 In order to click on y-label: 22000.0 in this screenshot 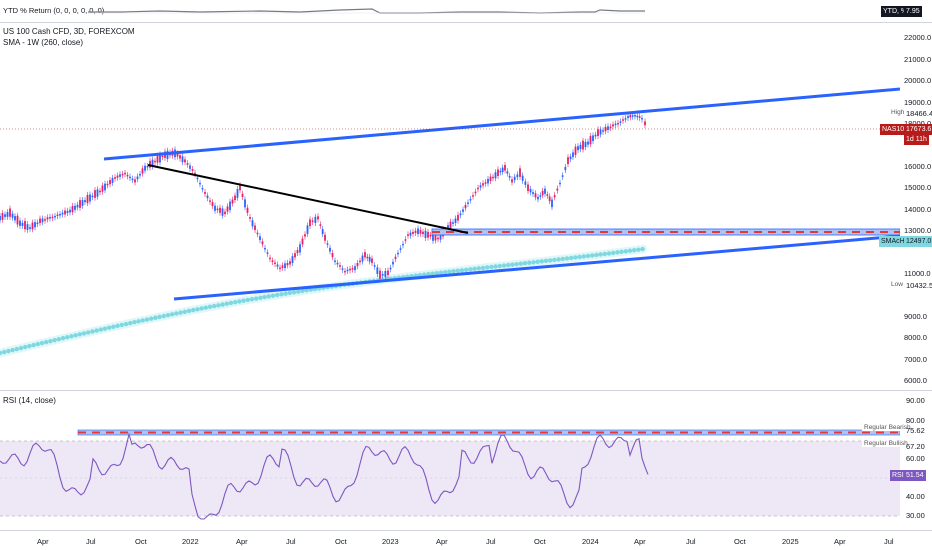, I will do `click(918, 37)`.